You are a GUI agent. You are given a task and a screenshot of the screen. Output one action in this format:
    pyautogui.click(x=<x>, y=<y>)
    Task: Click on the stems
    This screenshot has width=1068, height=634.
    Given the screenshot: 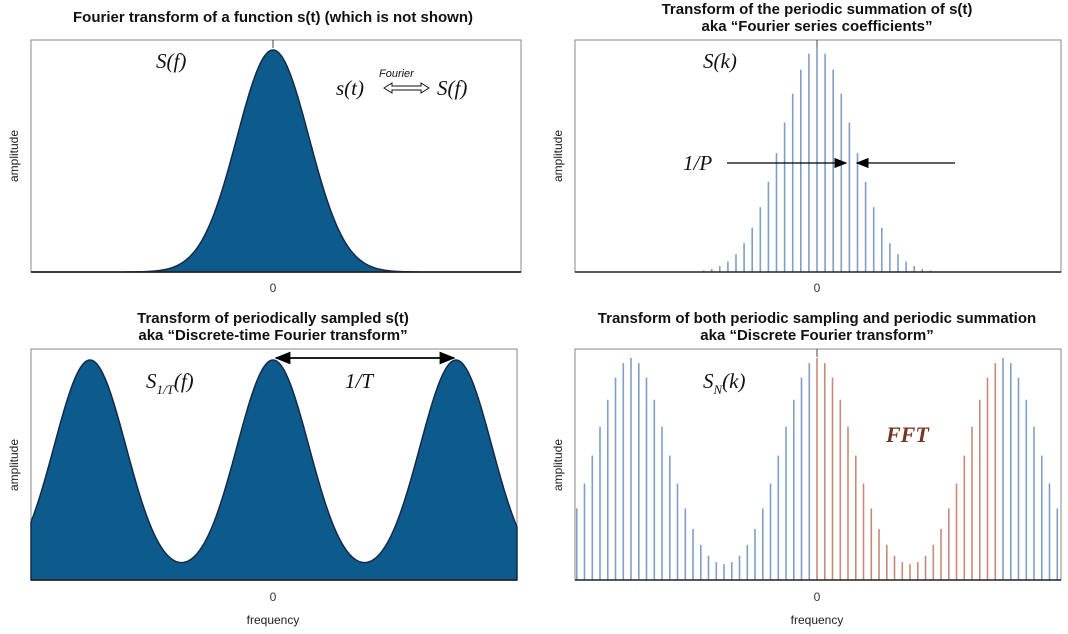 What is the action you would take?
    pyautogui.click(x=817, y=160)
    